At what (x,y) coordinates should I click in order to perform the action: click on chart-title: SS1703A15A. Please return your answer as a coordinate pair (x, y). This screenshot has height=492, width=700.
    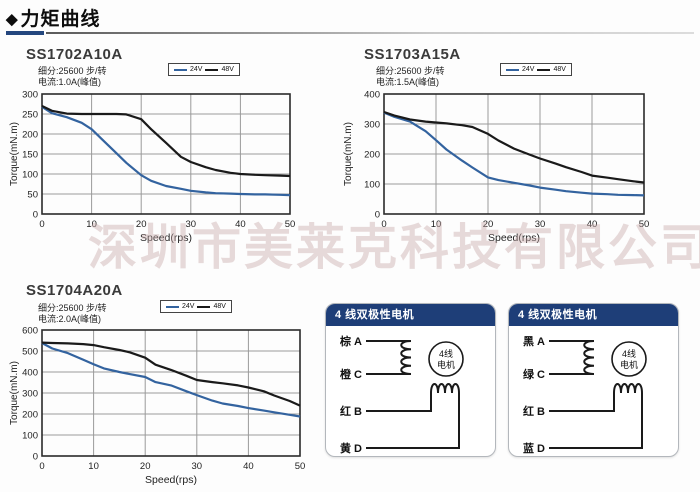
    Looking at the image, I should click on (412, 54).